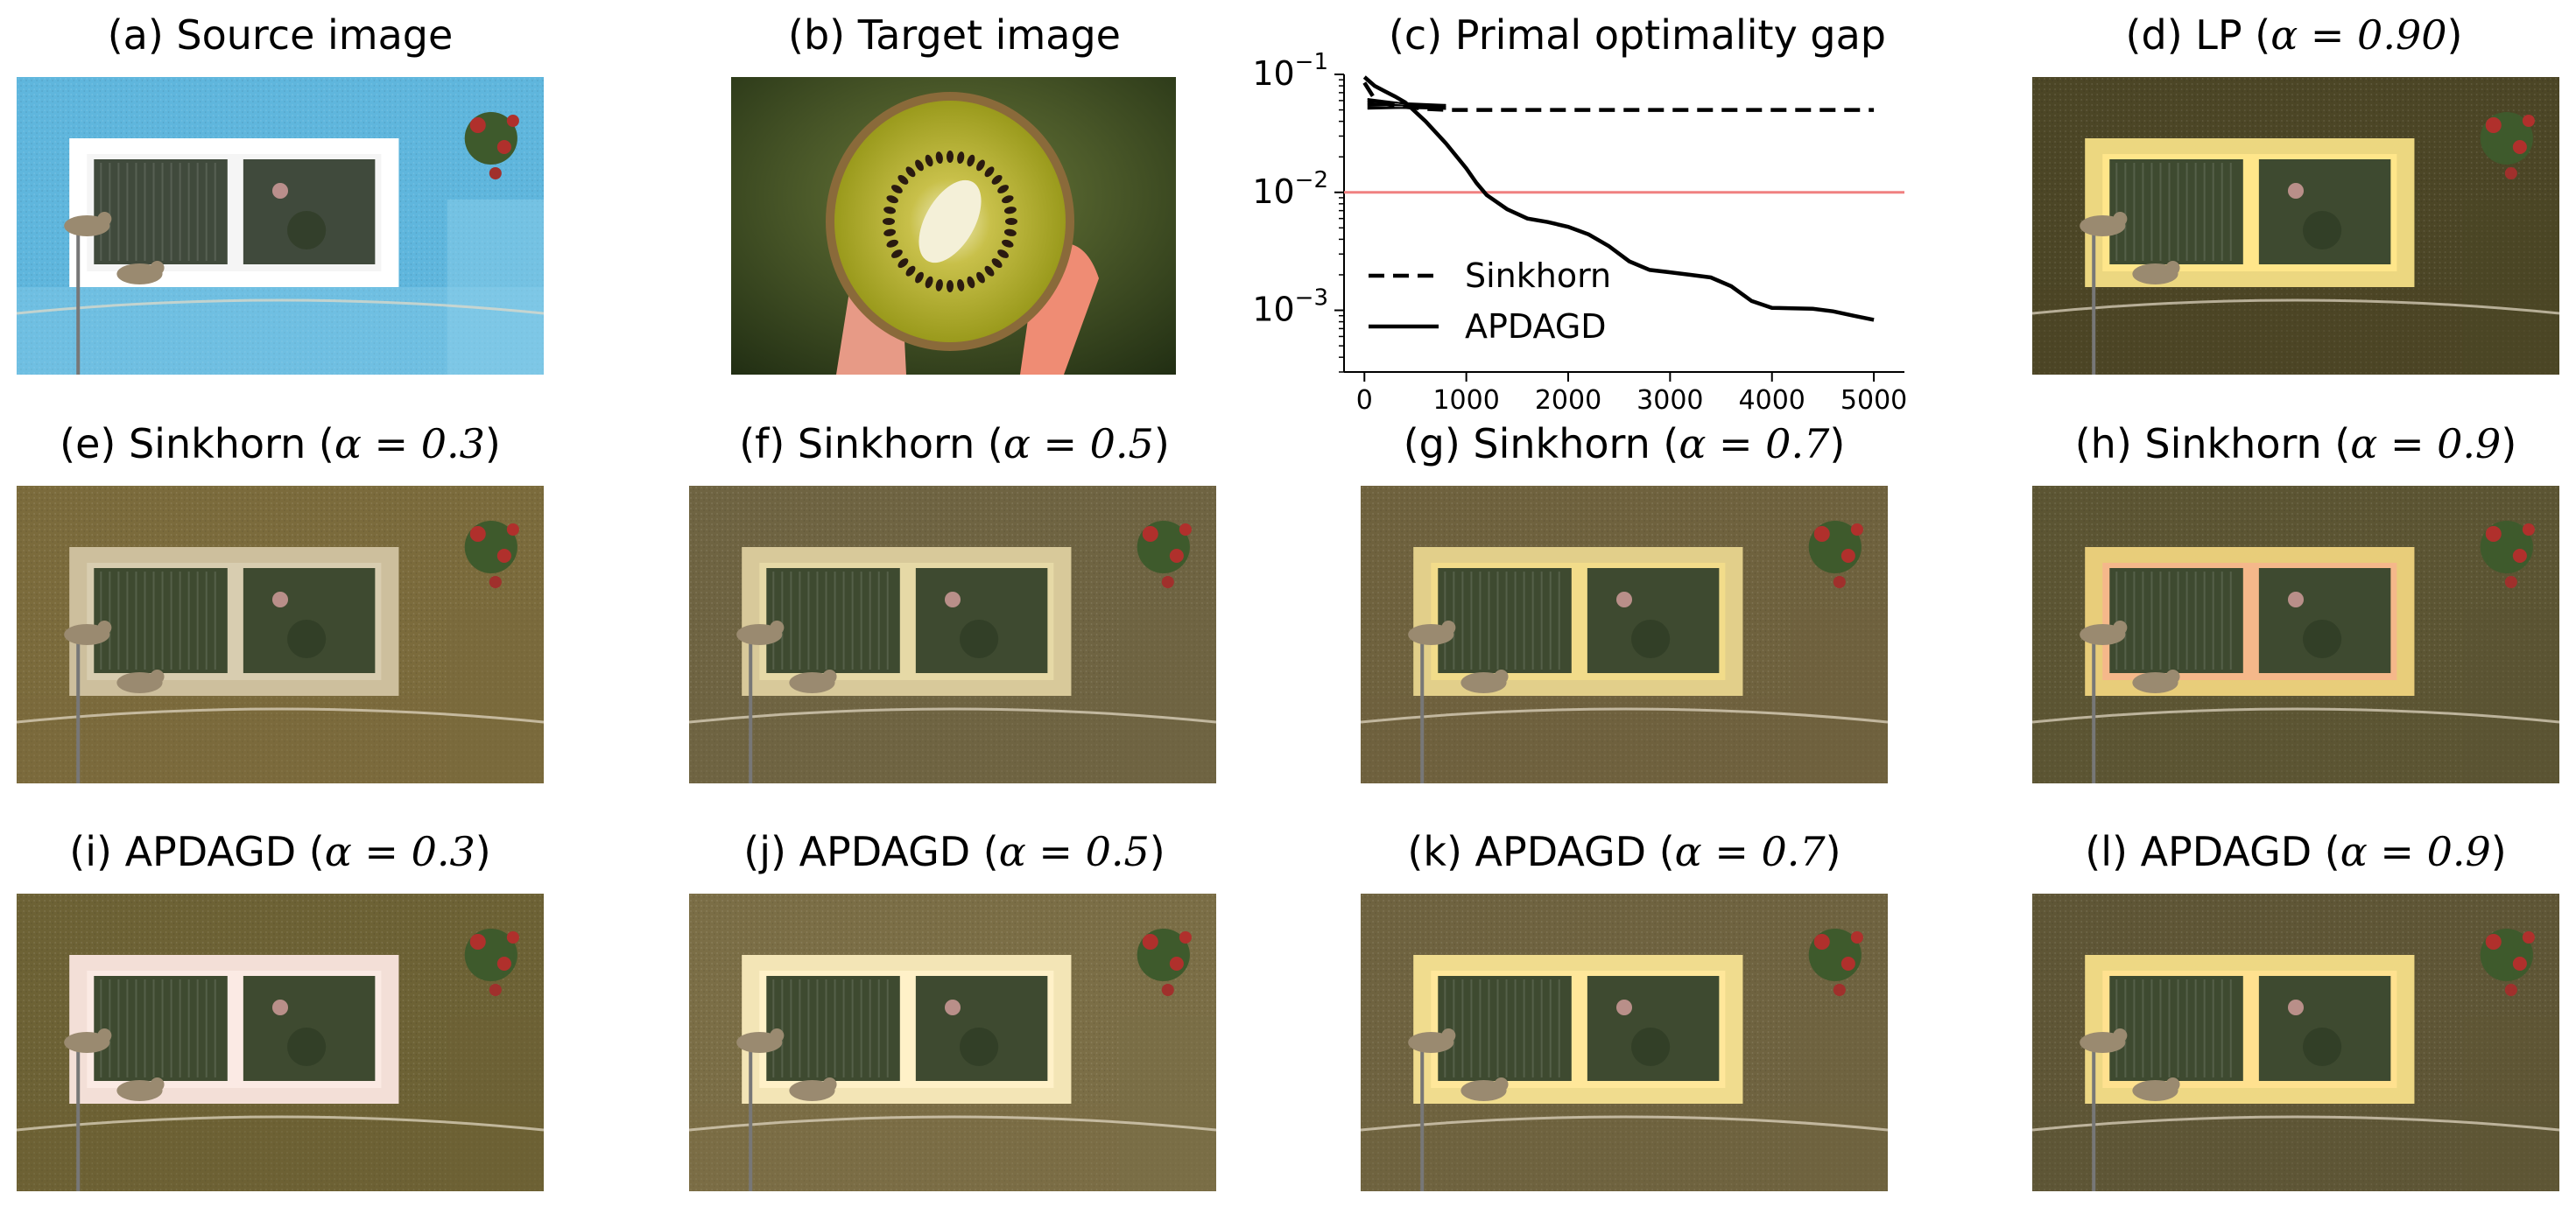 The width and height of the screenshot is (2576, 1207). Describe the element at coordinates (953, 226) in the screenshot. I see `panel-b-target-image` at that location.